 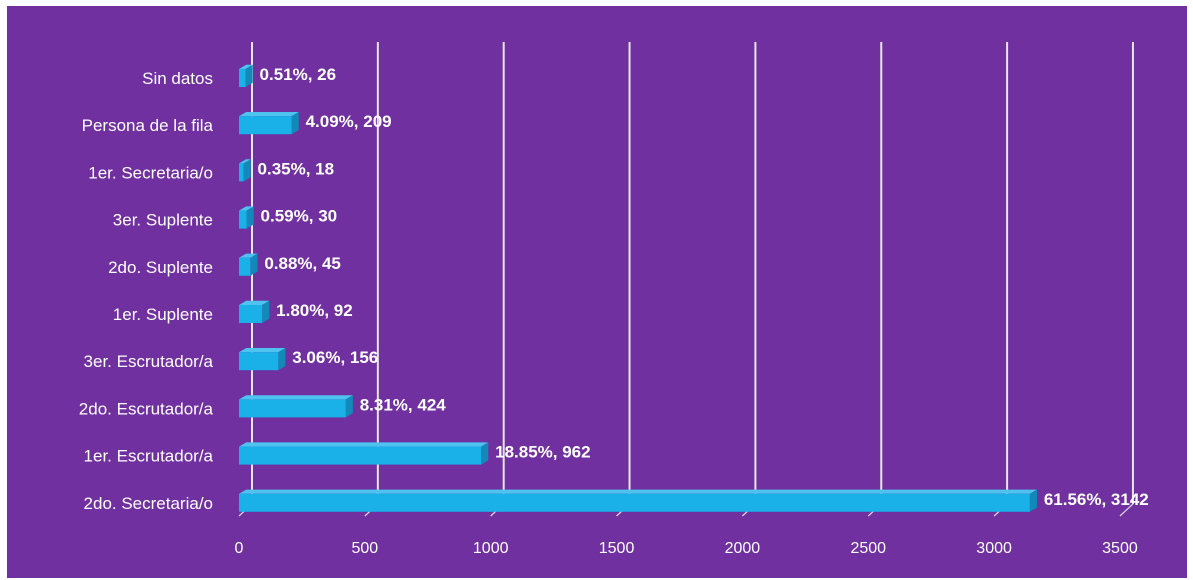 What do you see at coordinates (403, 404) in the screenshot?
I see `data-label: 8.31%, 424` at bounding box center [403, 404].